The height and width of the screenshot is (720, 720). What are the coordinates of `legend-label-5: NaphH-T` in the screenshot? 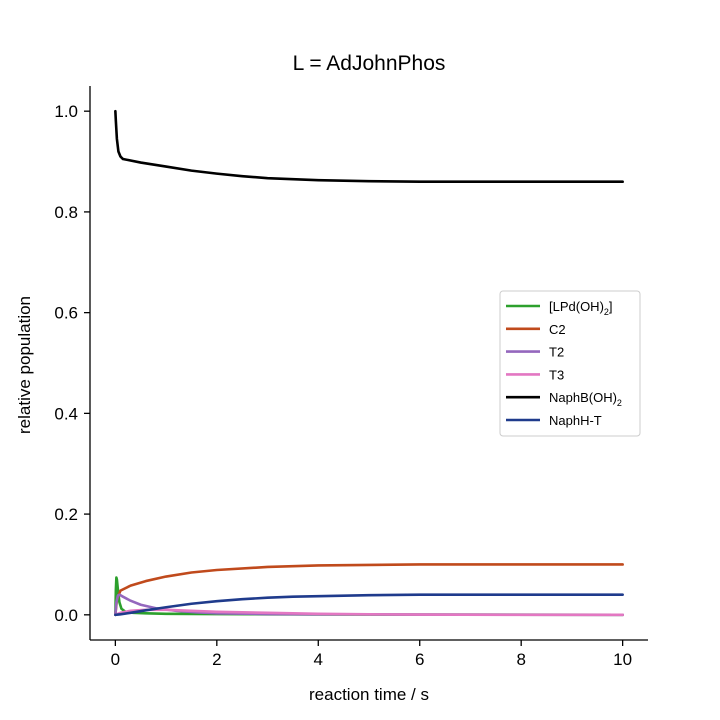 It's located at (575, 420).